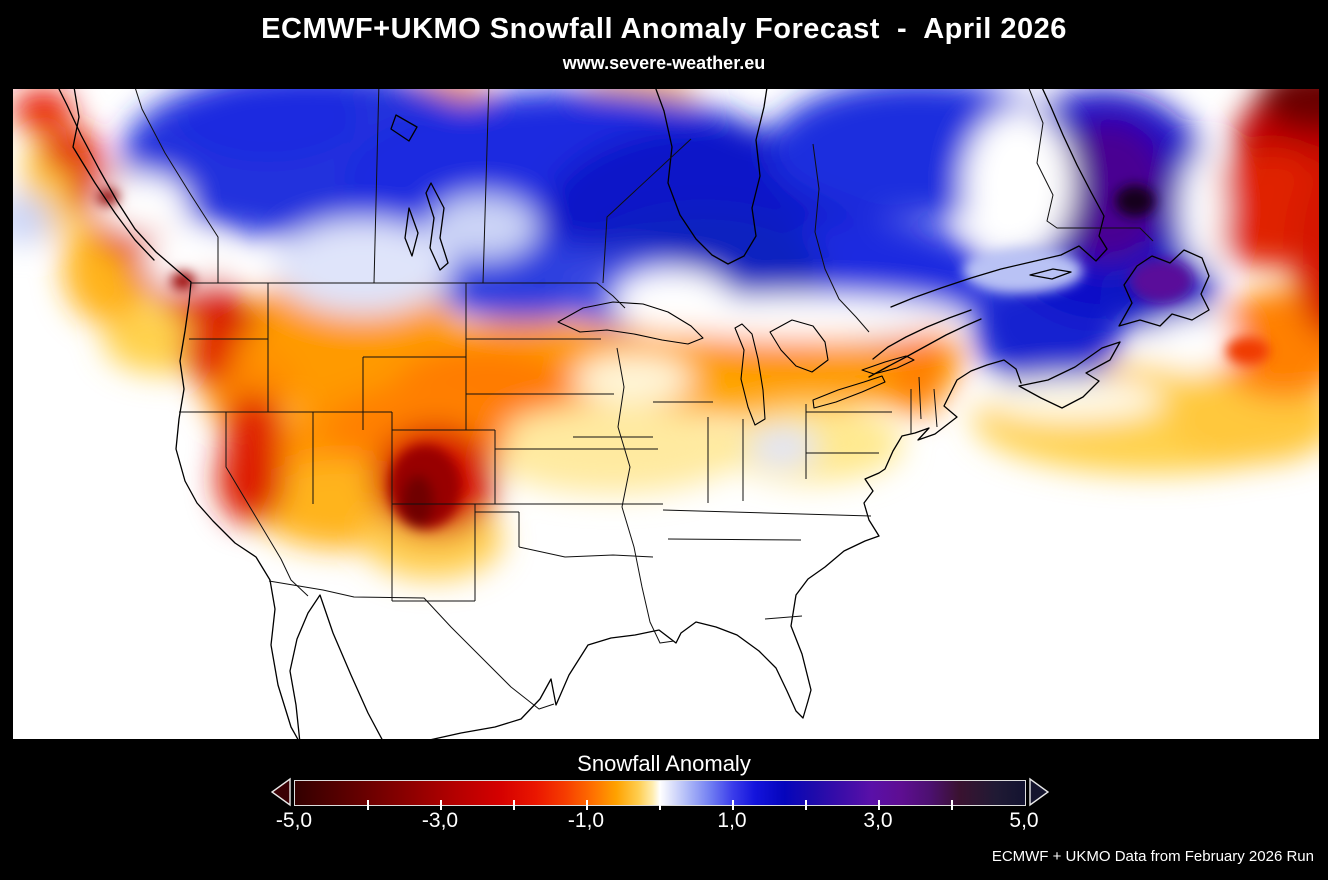 The image size is (1328, 880). What do you see at coordinates (281, 792) in the screenshot?
I see `colorbar-left-arrow-icon` at bounding box center [281, 792].